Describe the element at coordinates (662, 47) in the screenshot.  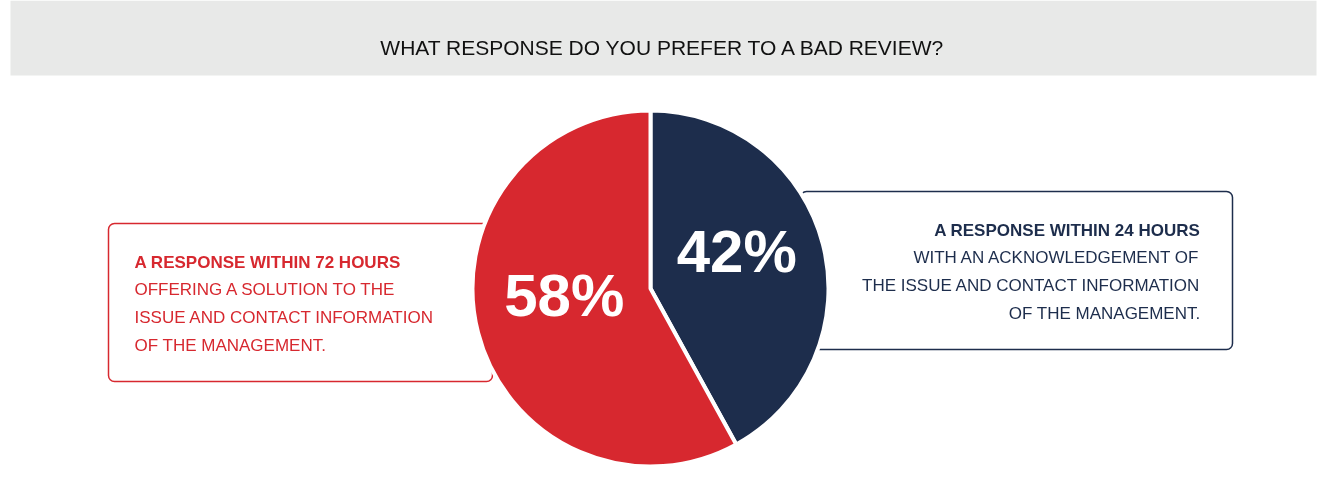
I see `chart-title: WHAT RESPONSE DO YOU PREFER TO A BAD REVIEW?` at that location.